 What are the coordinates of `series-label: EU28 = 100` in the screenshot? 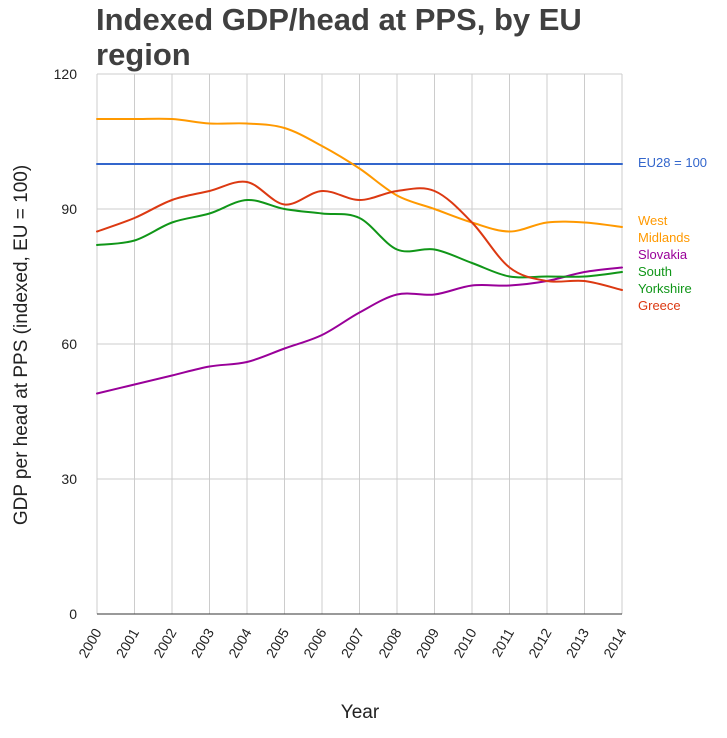 It's located at (672, 162).